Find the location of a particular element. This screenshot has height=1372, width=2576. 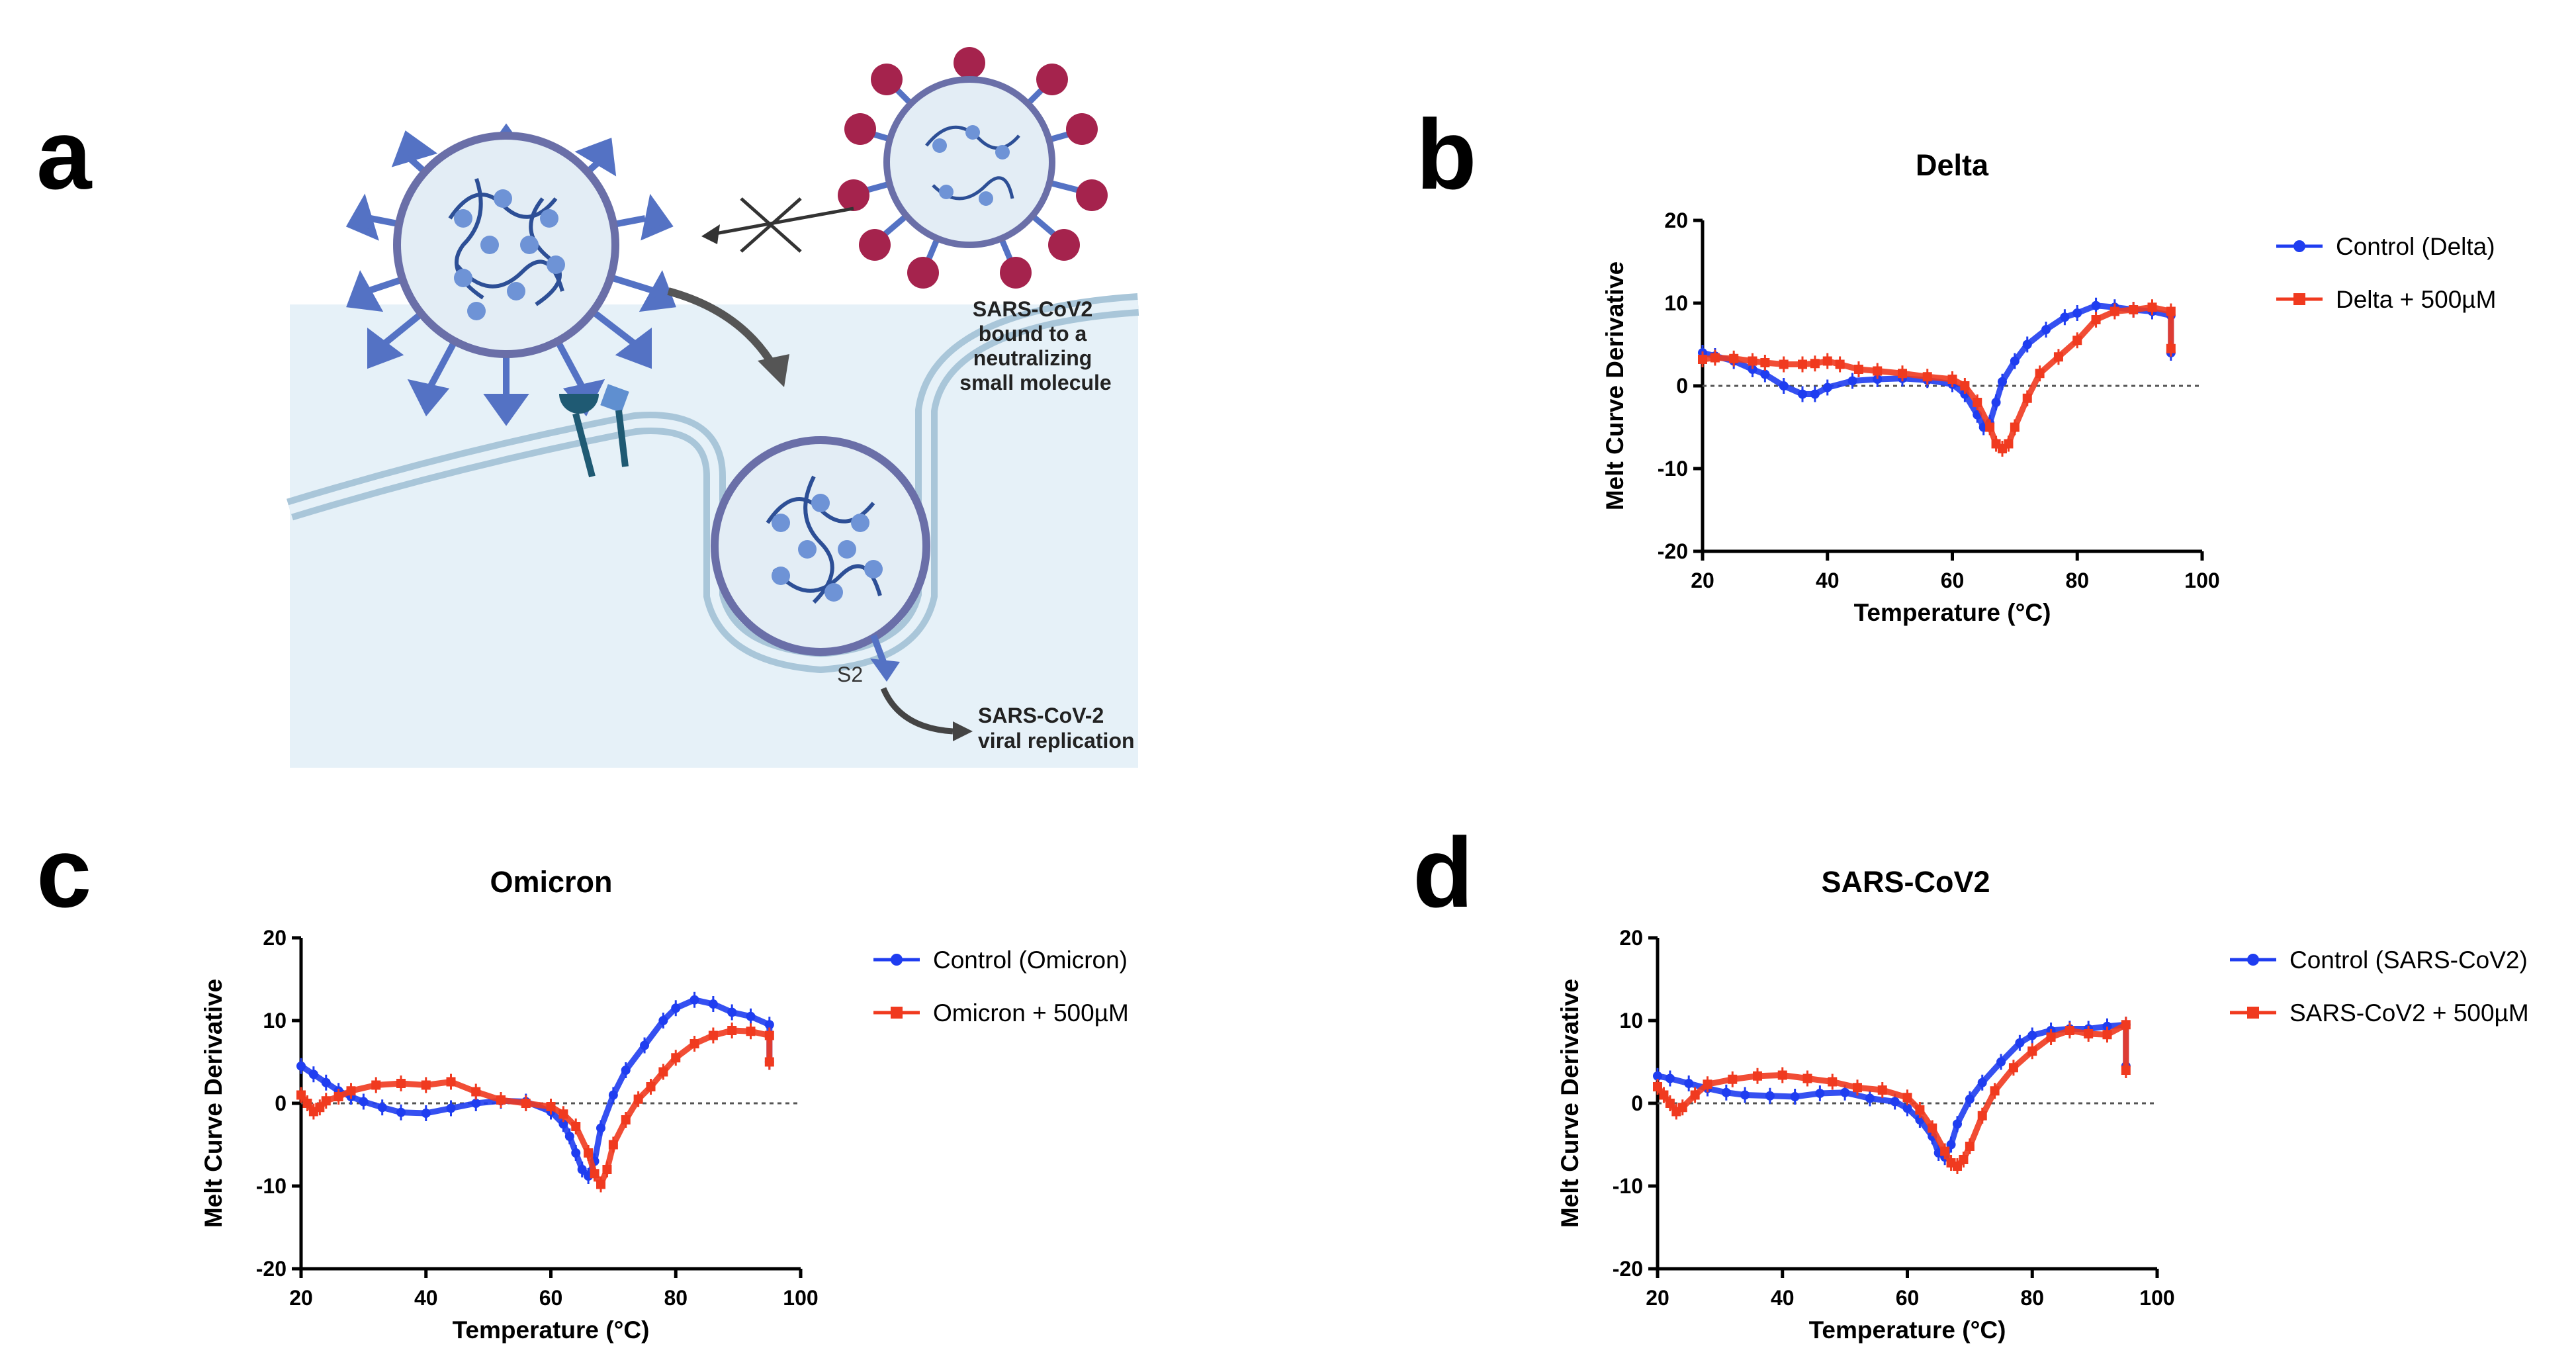

neutralized-virus is located at coordinates (973, 168).